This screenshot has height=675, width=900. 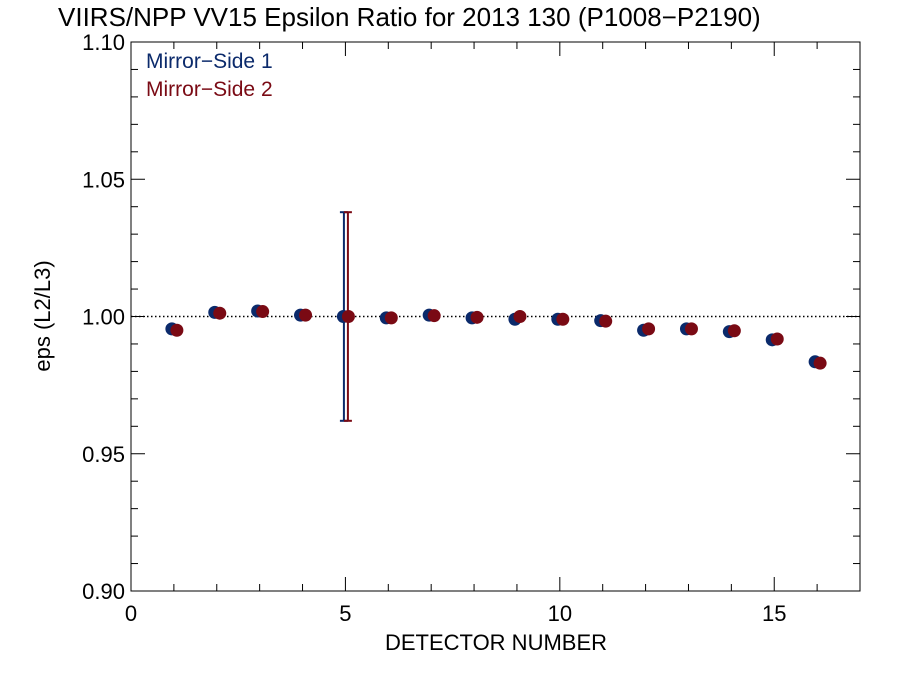 What do you see at coordinates (103, 179) in the screenshot?
I see `y-tick-label: 1.05` at bounding box center [103, 179].